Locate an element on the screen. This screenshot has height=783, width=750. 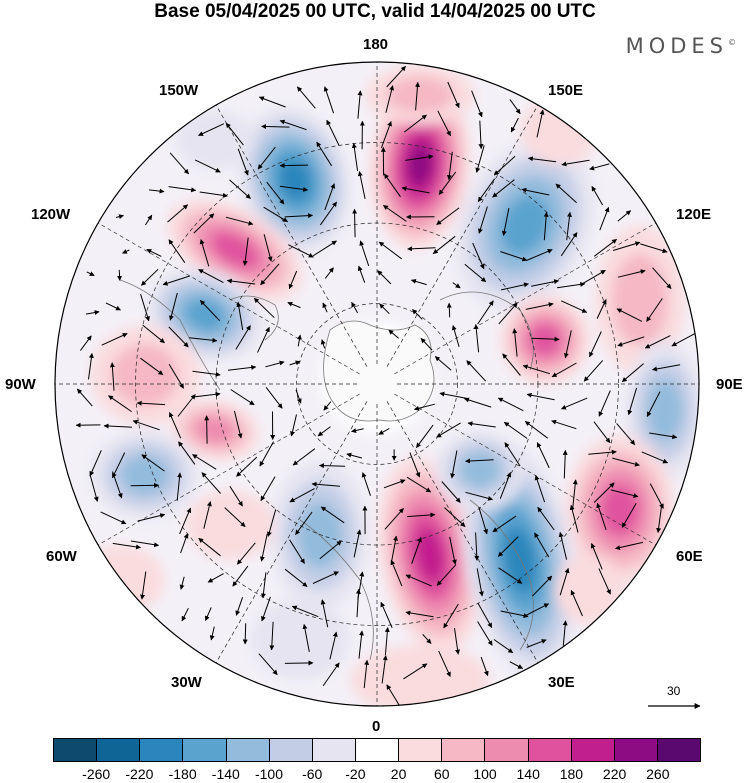
colorbar-tick-label: -260 is located at coordinates (96, 774).